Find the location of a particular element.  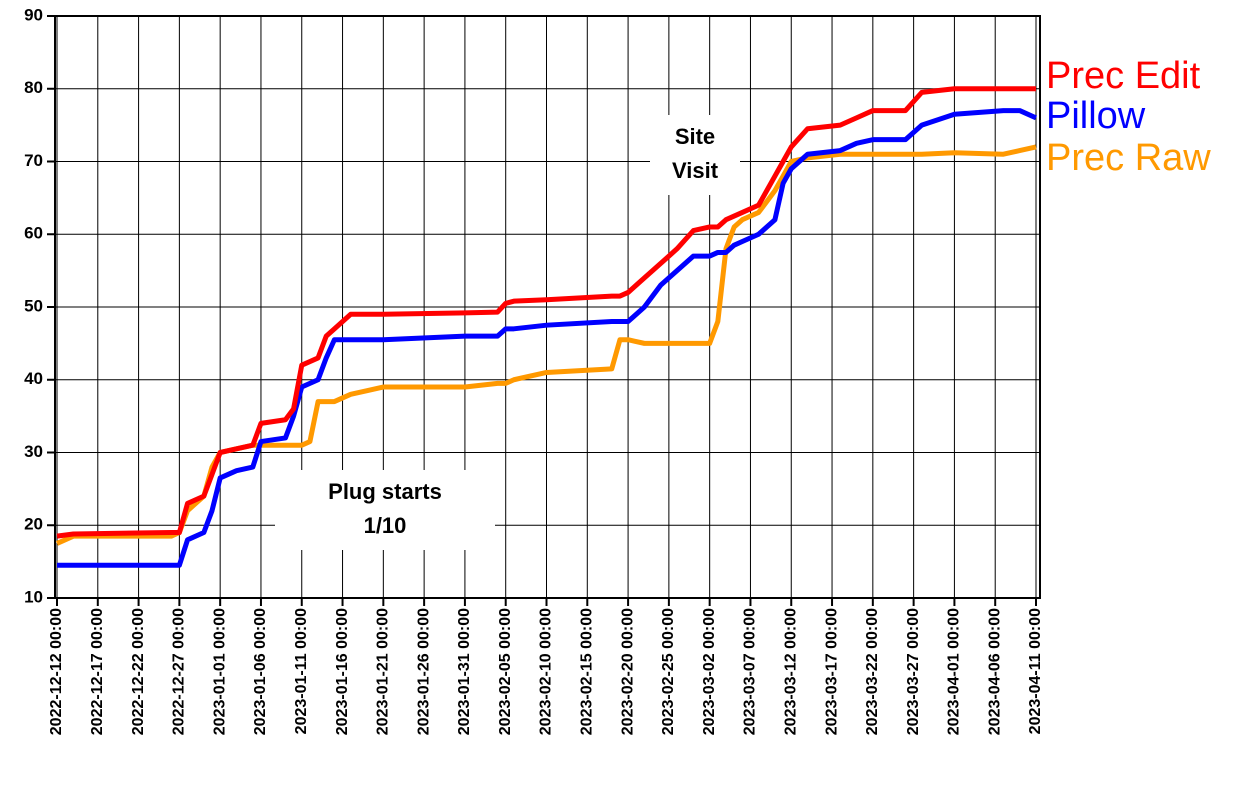

x-tick-label: 2023-02-20 00:00 is located at coordinates (627, 671).